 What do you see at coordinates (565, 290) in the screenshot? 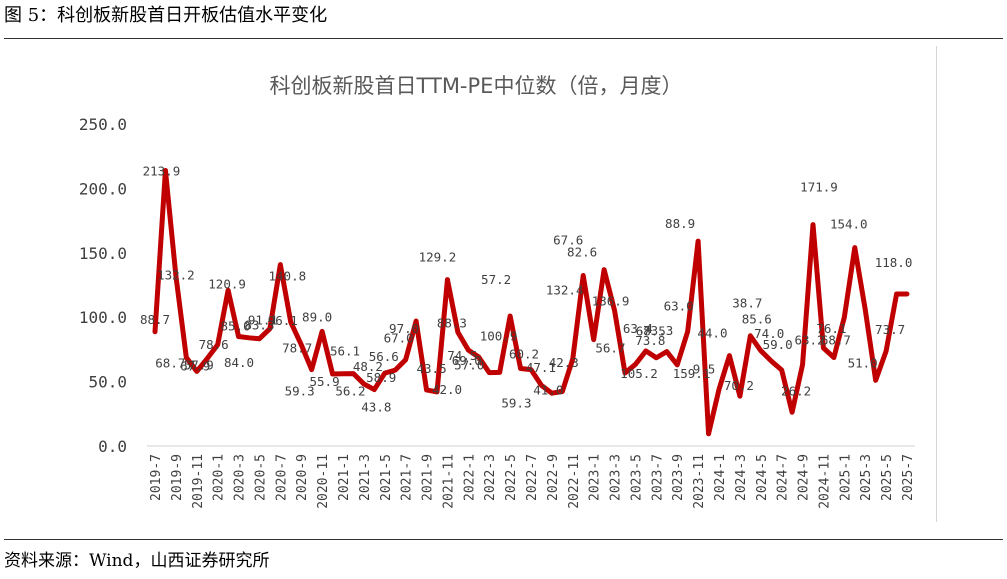
I see `data-label: 132.4` at bounding box center [565, 290].